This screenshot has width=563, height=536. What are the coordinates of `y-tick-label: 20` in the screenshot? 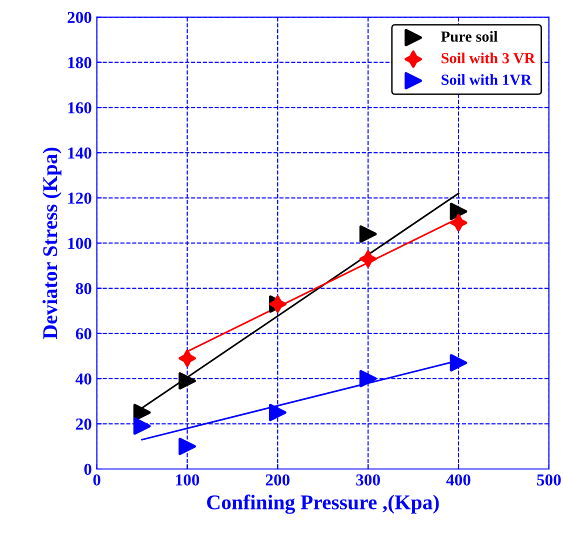 It's located at (84, 424).